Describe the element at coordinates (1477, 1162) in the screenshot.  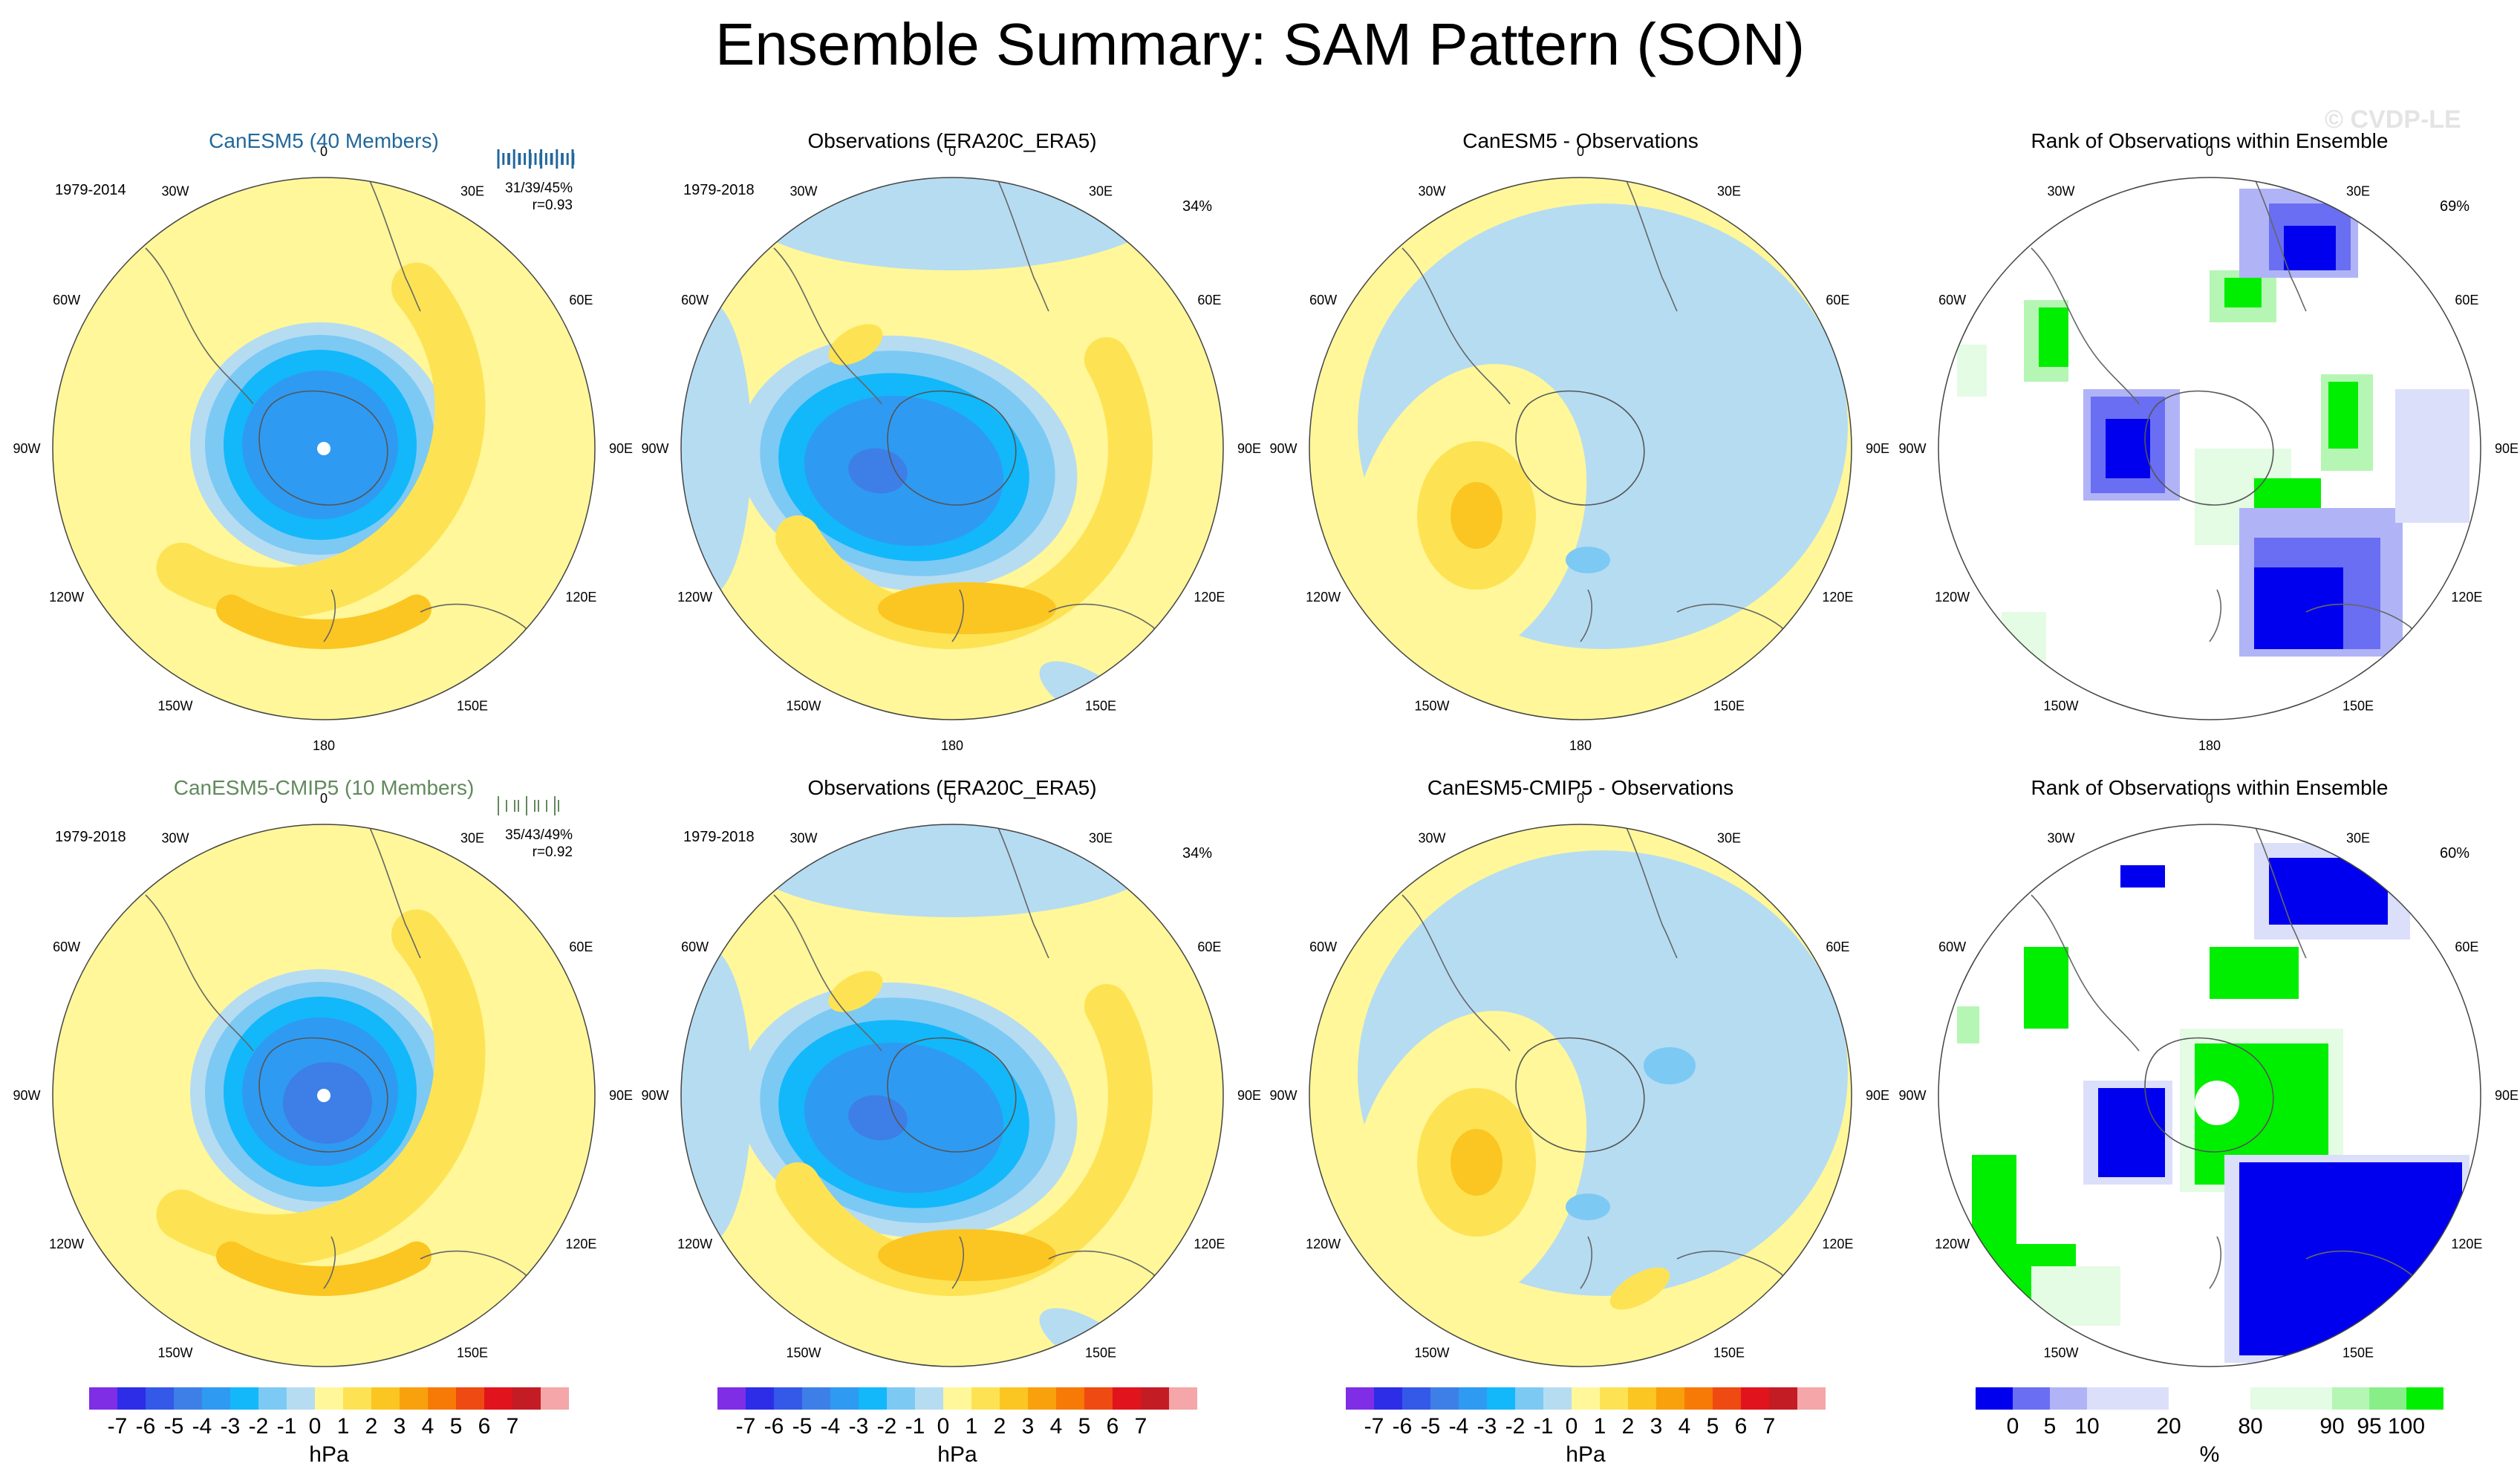
I see `contour-pos2` at that location.